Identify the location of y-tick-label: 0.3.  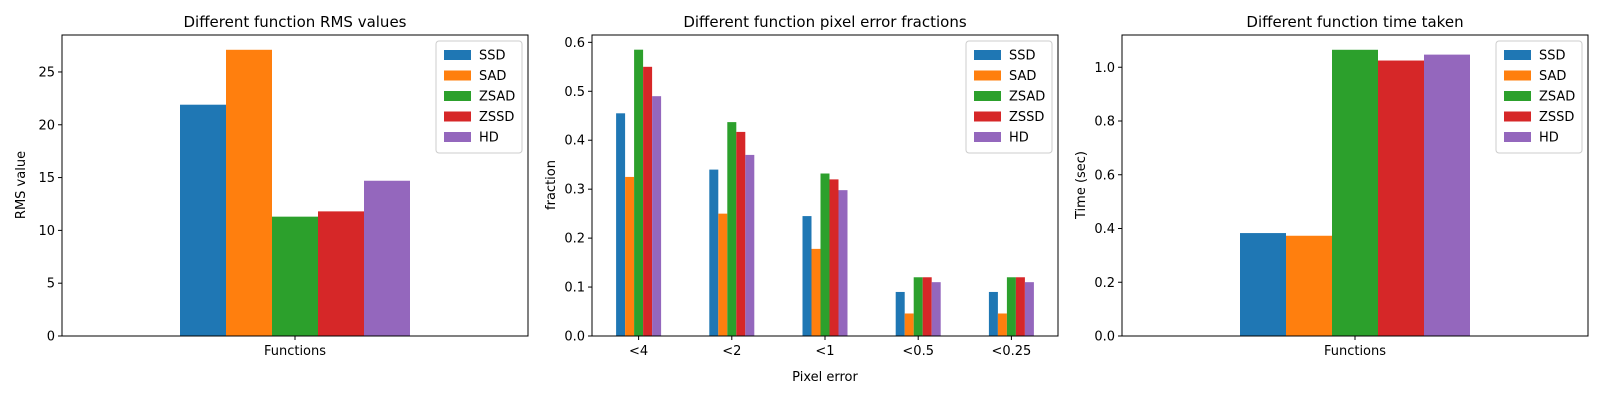
(574, 190).